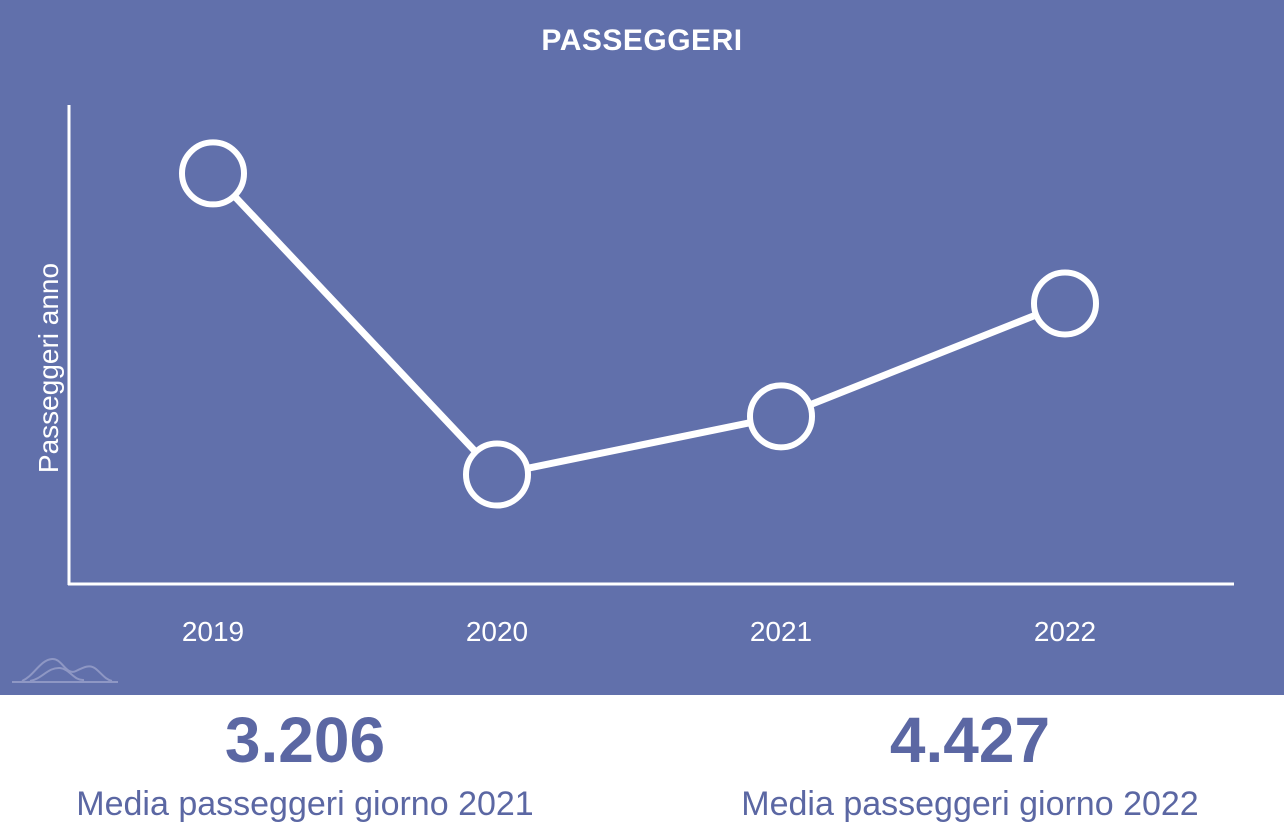 This screenshot has height=838, width=1284. Describe the element at coordinates (781, 631) in the screenshot. I see `x-tick-label-2021: 2021` at that location.